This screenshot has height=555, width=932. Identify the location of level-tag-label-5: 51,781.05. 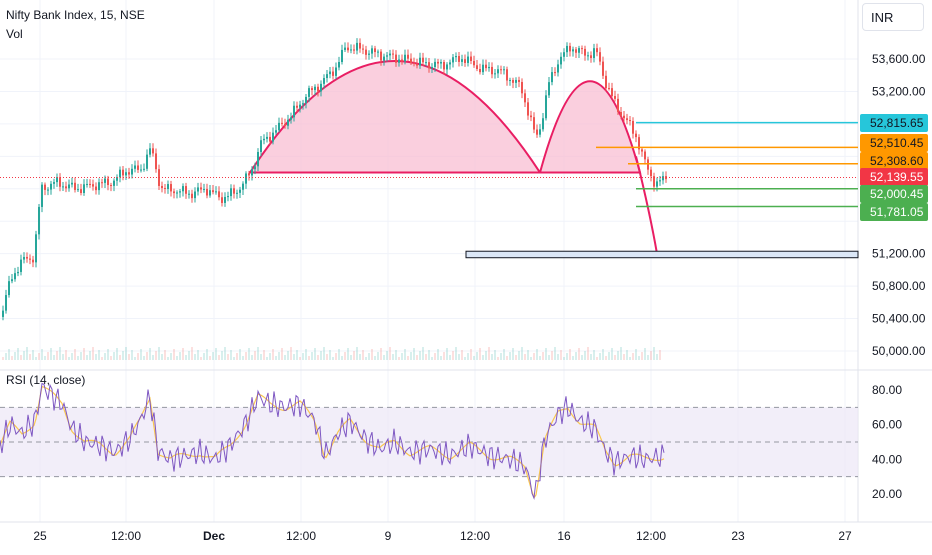
(897, 212).